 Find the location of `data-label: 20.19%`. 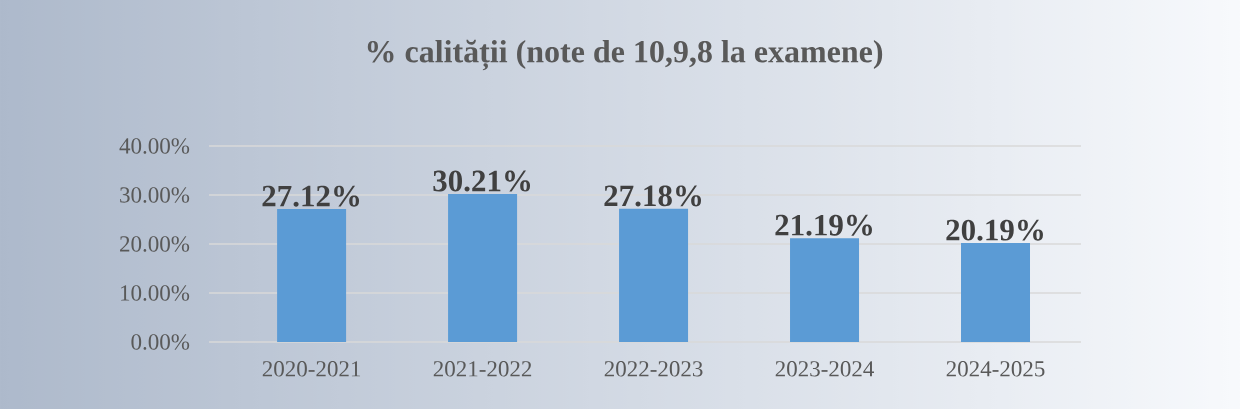

data-label: 20.19% is located at coordinates (994, 230).